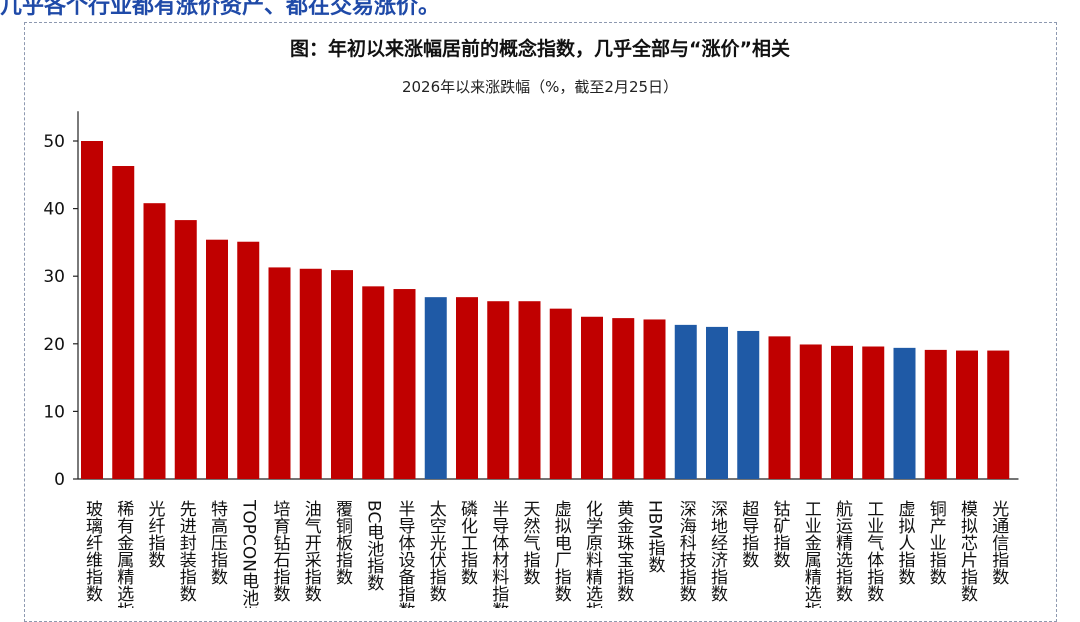 This screenshot has height=622, width=1080. What do you see at coordinates (540, 49) in the screenshot?
I see `chart-title: 图：年初以来涨幅居前的概念指数，几乎全部与“涨价”相关` at bounding box center [540, 49].